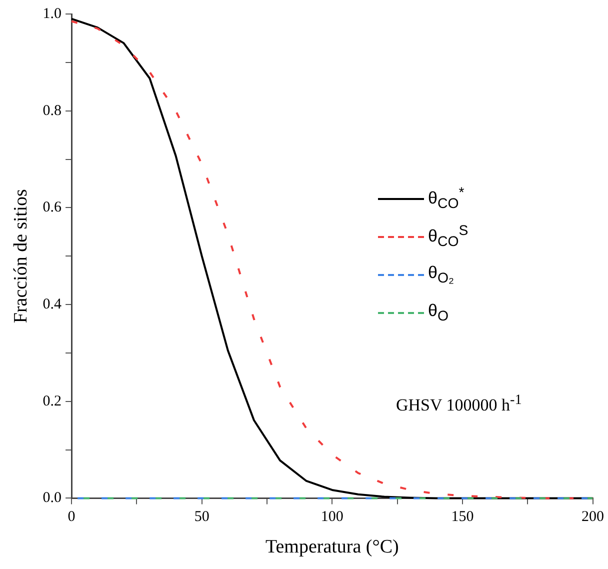 Image resolution: width=608 pixels, height=569 pixels. Describe the element at coordinates (52, 498) in the screenshot. I see `y-tick-label: 0.0` at that location.